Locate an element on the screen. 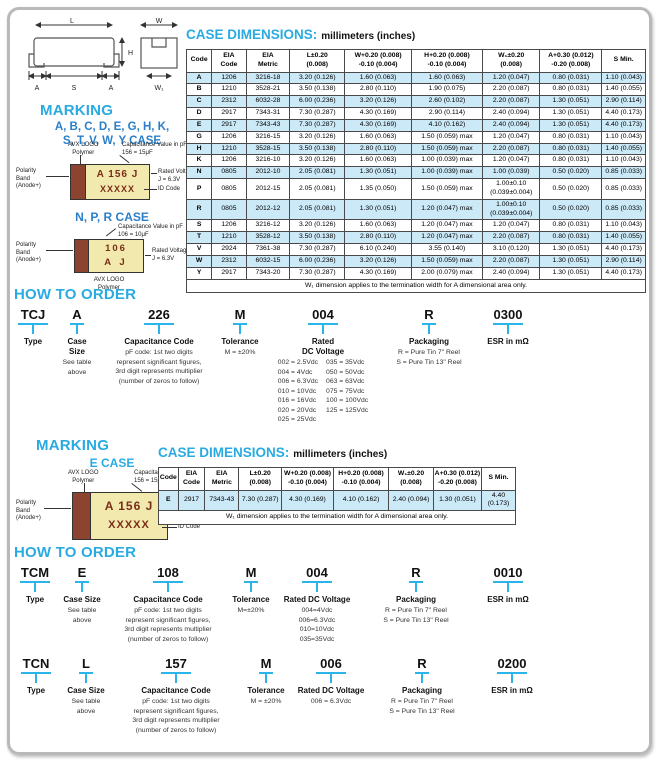 The image size is (660, 771). section-title: HOW TO ORDER is located at coordinates (75, 294).